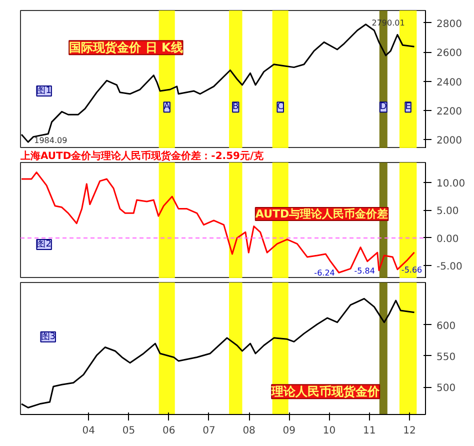  Describe the element at coordinates (48, 337) in the screenshot. I see `annotation: 图3` at that location.